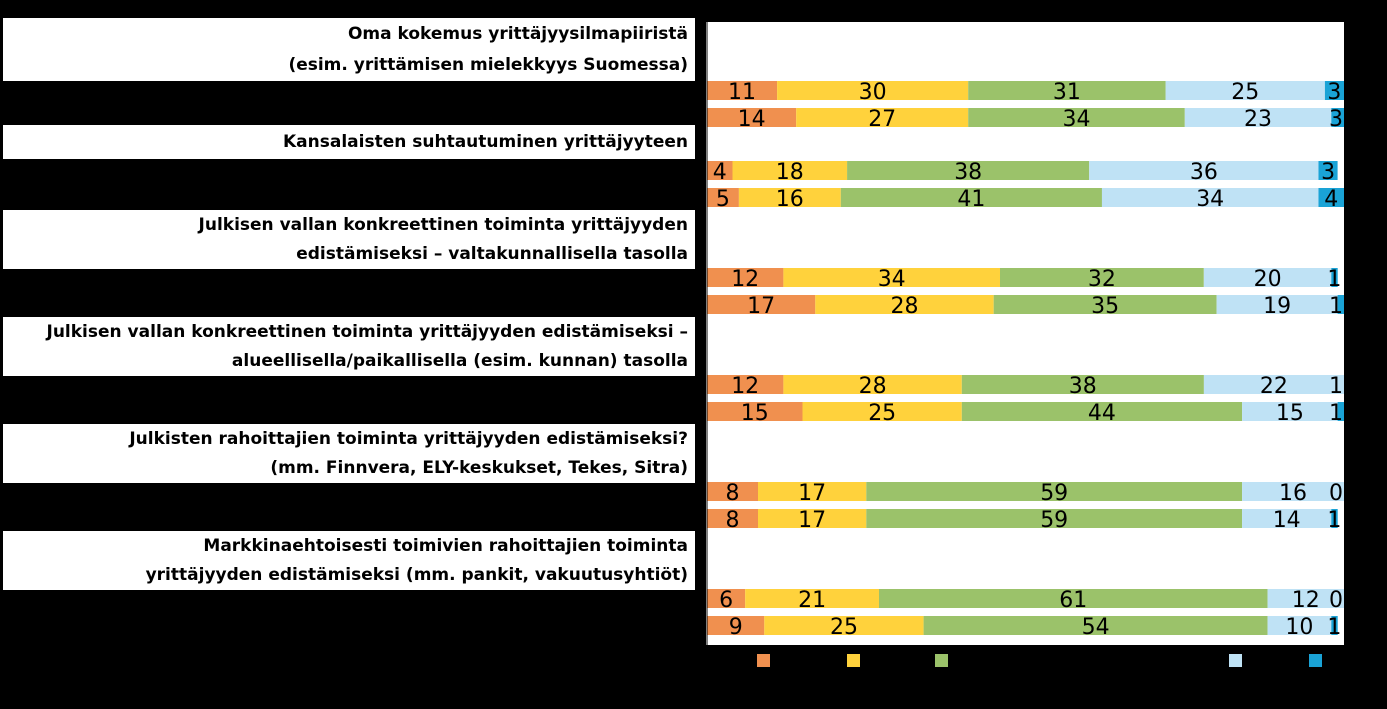 This screenshot has width=1387, height=709. What do you see at coordinates (485, 142) in the screenshot?
I see `question-line: Kansalaisten suhtautuminen yrittäjyyteen` at bounding box center [485, 142].